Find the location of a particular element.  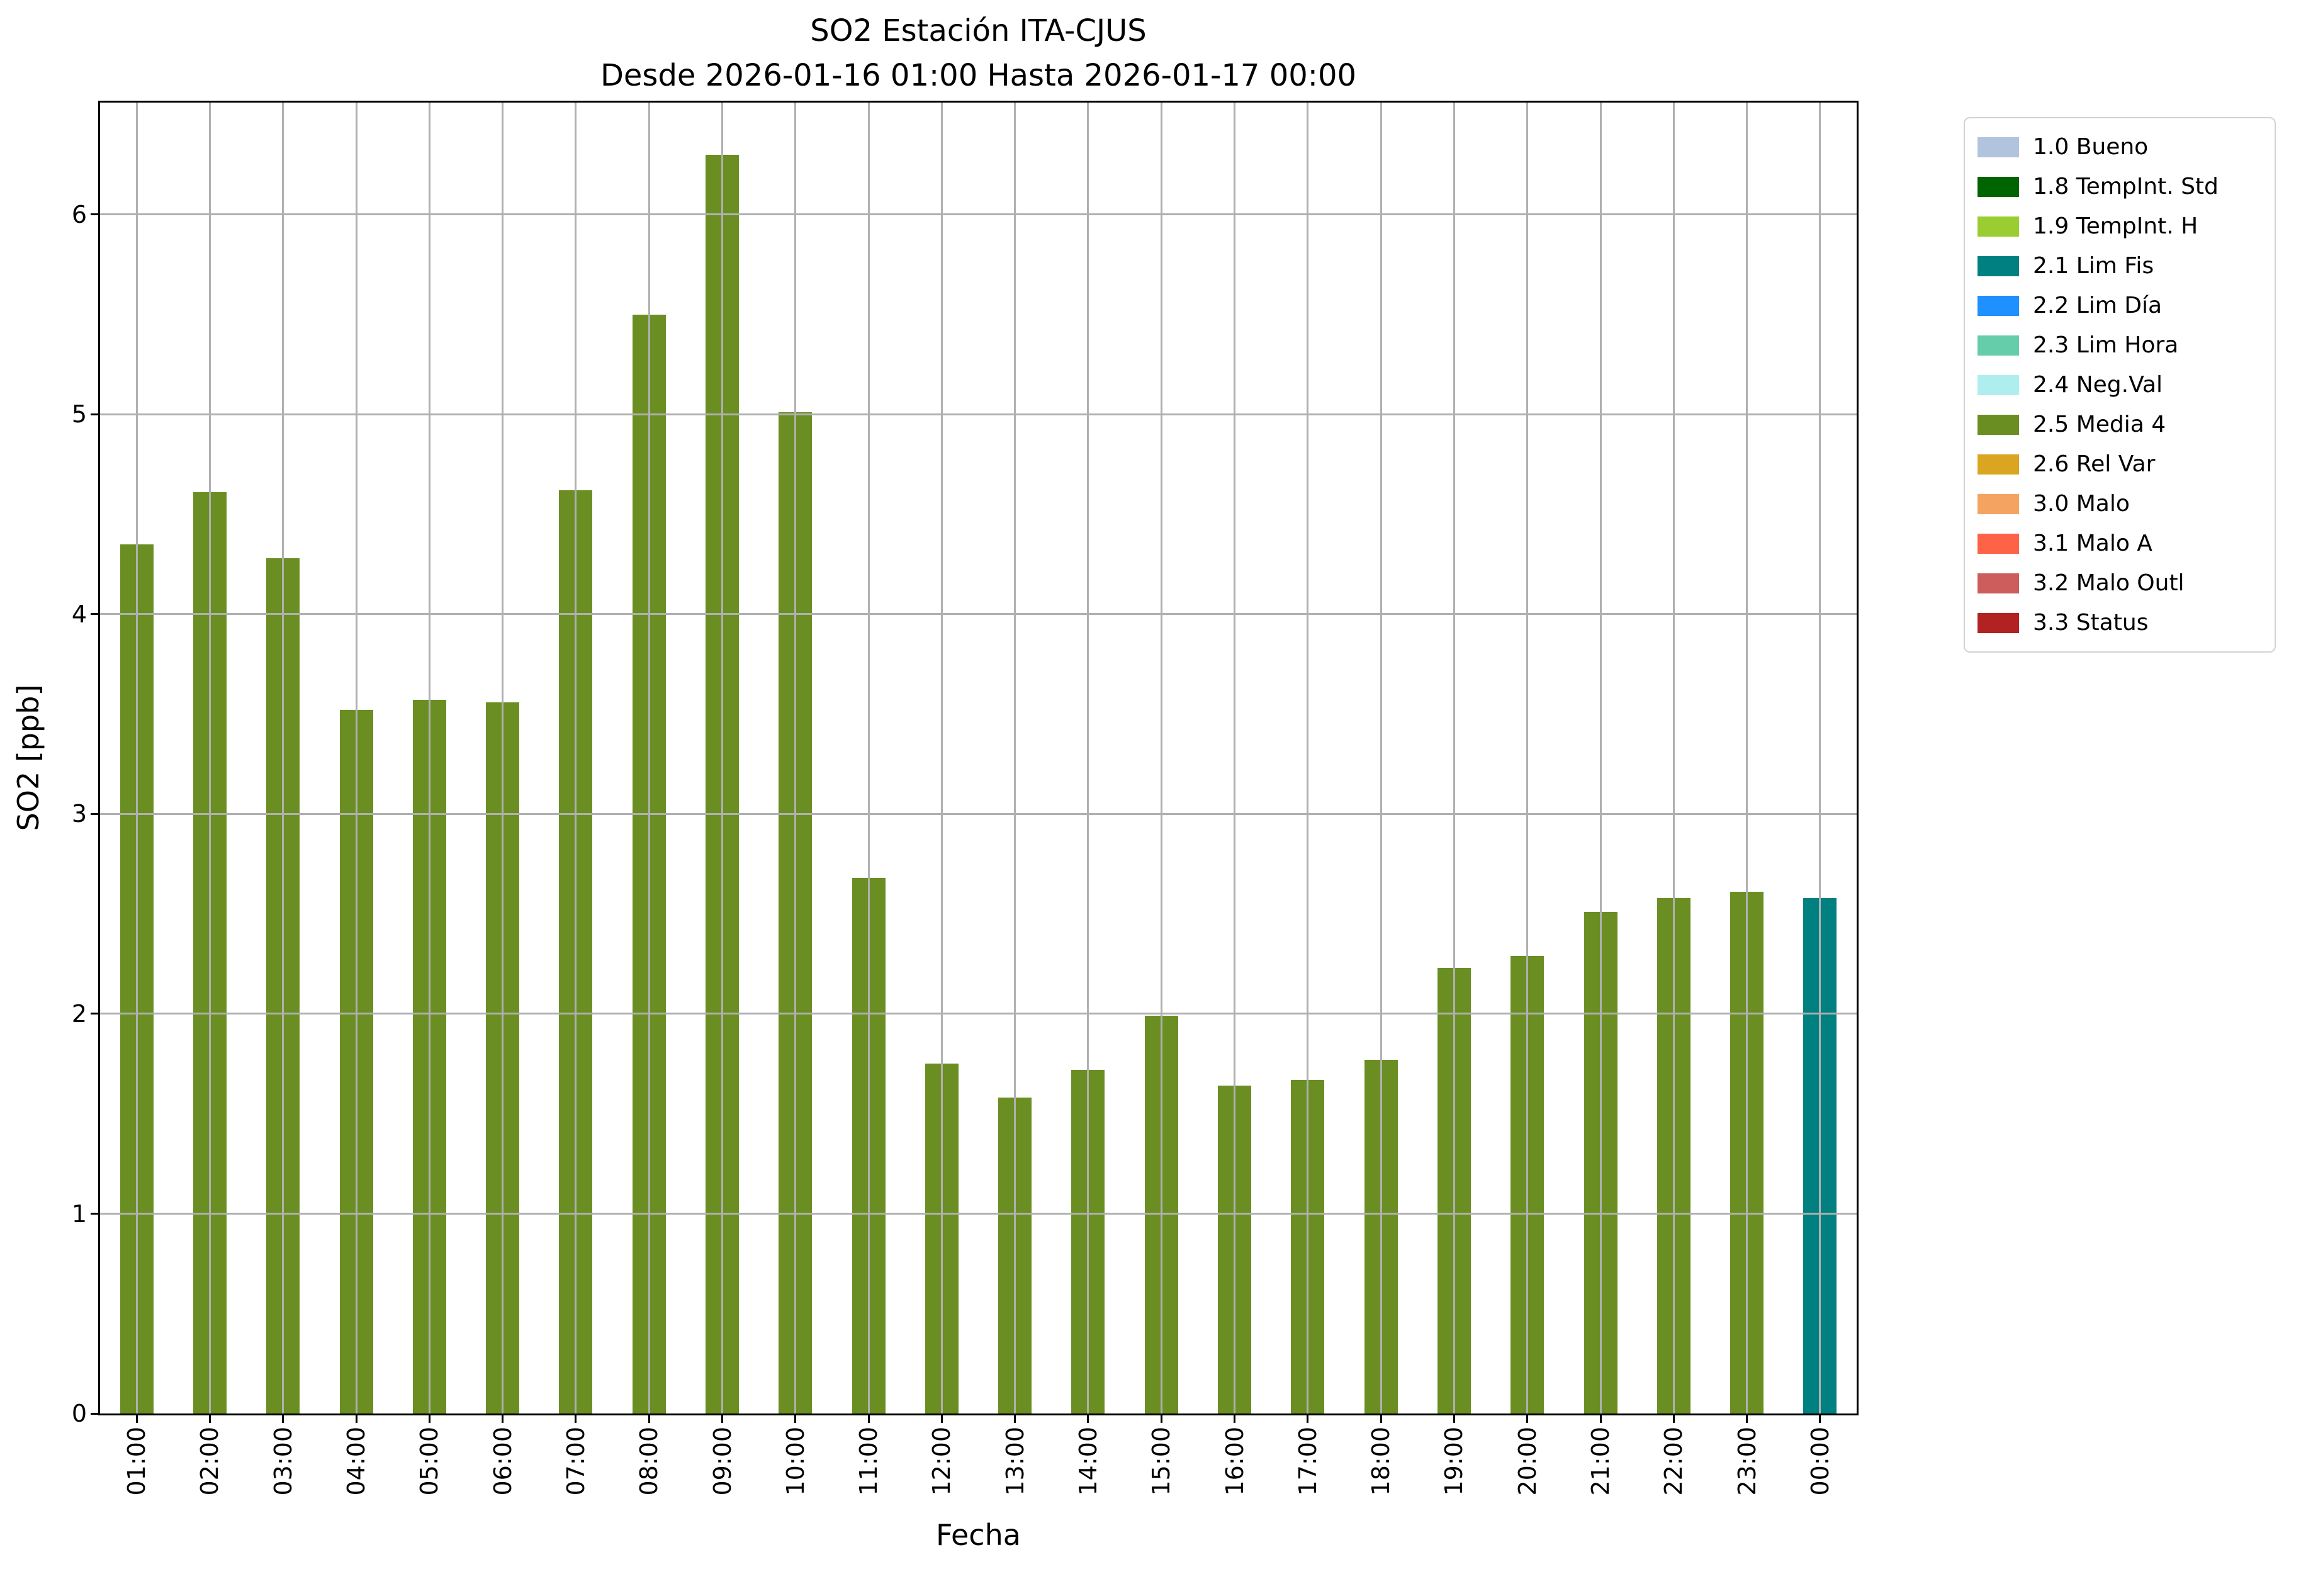

x-tick-label: 13:00 is located at coordinates (1015, 1461).